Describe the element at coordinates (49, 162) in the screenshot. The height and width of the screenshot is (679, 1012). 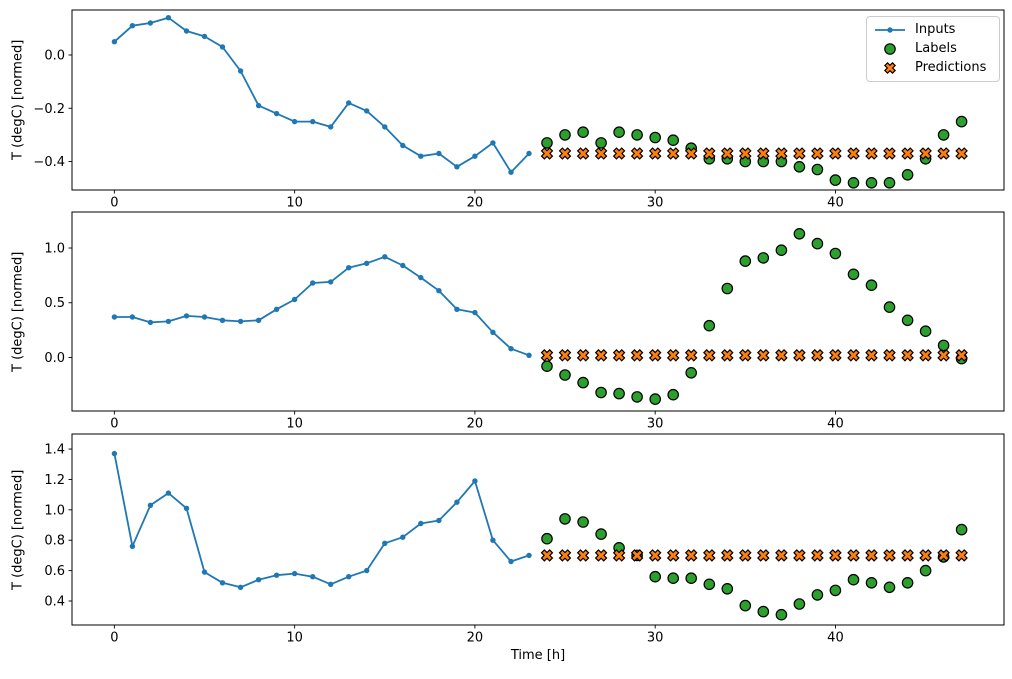
I see `y-tick-label: −0.4` at that location.